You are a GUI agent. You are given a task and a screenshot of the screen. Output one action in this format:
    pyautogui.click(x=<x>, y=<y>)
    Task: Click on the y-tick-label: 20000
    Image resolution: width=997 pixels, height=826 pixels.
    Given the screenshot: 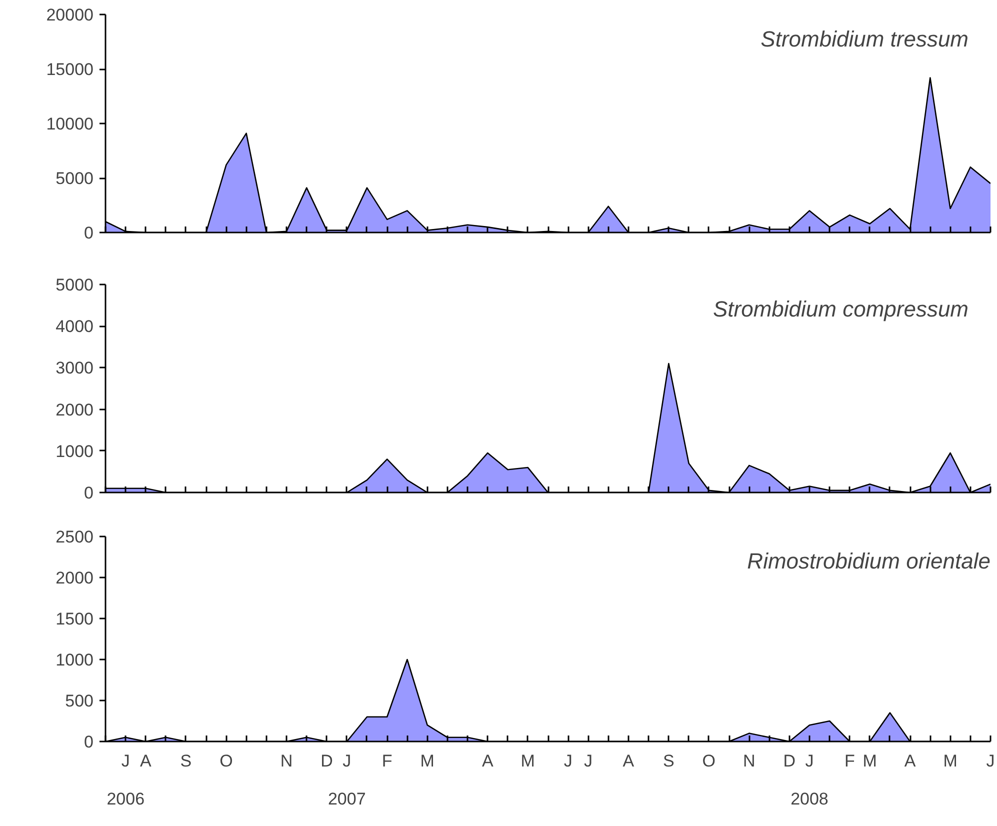 What is the action you would take?
    pyautogui.click(x=70, y=15)
    